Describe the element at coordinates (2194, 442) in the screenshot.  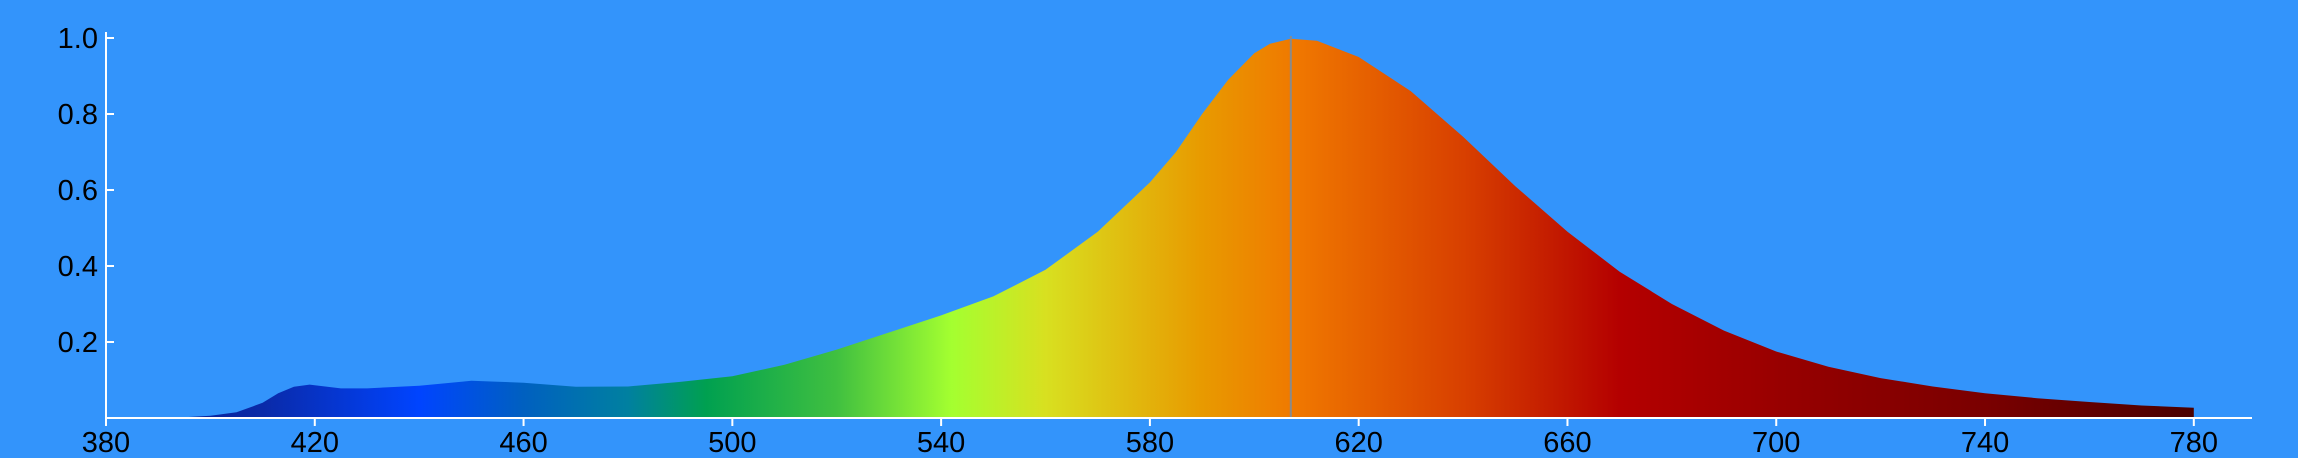
I see `x-tick-label: 780` at that location.